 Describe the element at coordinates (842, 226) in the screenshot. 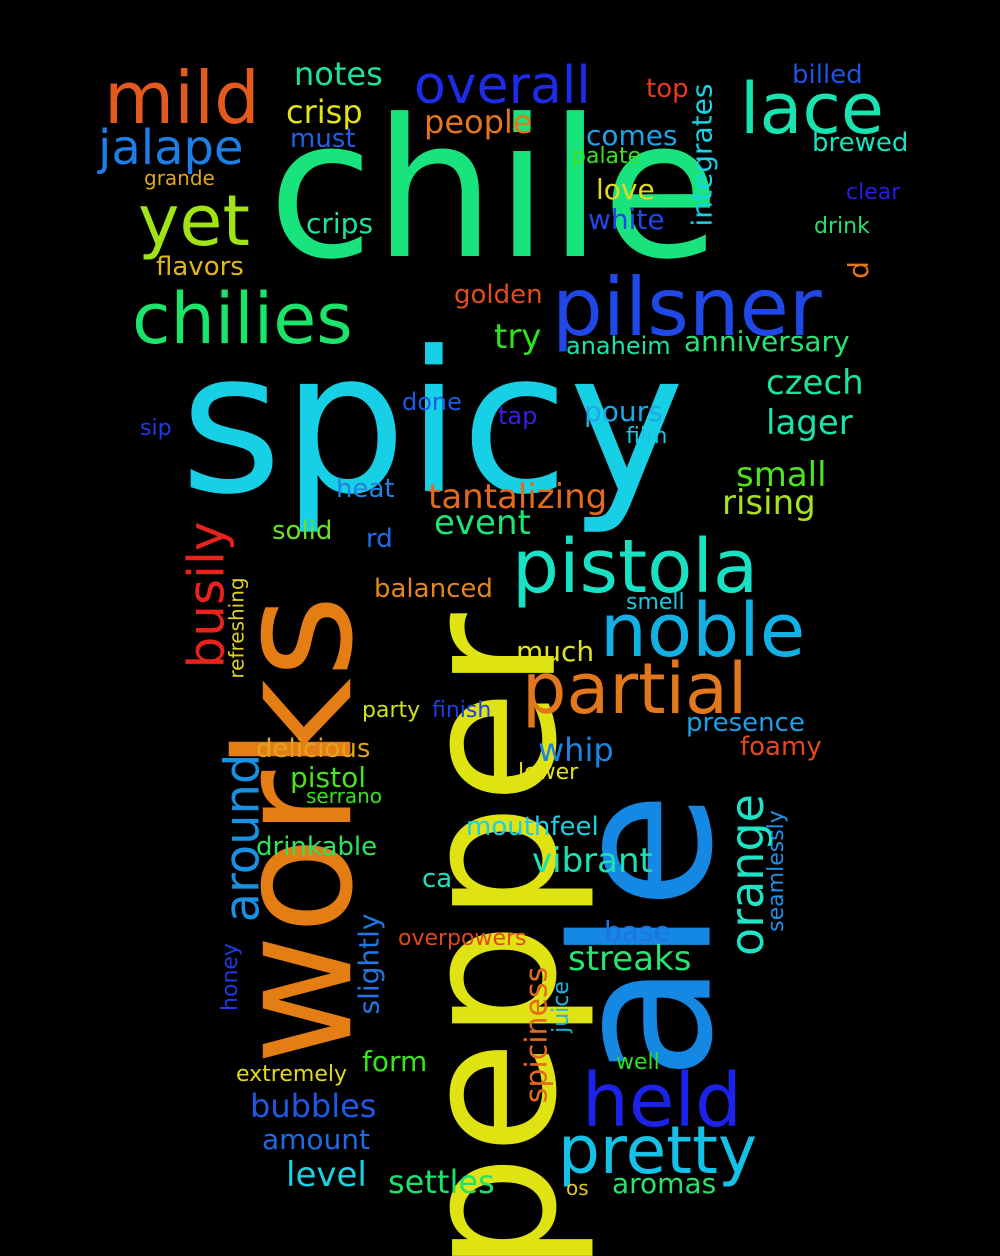

I see `word-drink: drink` at that location.